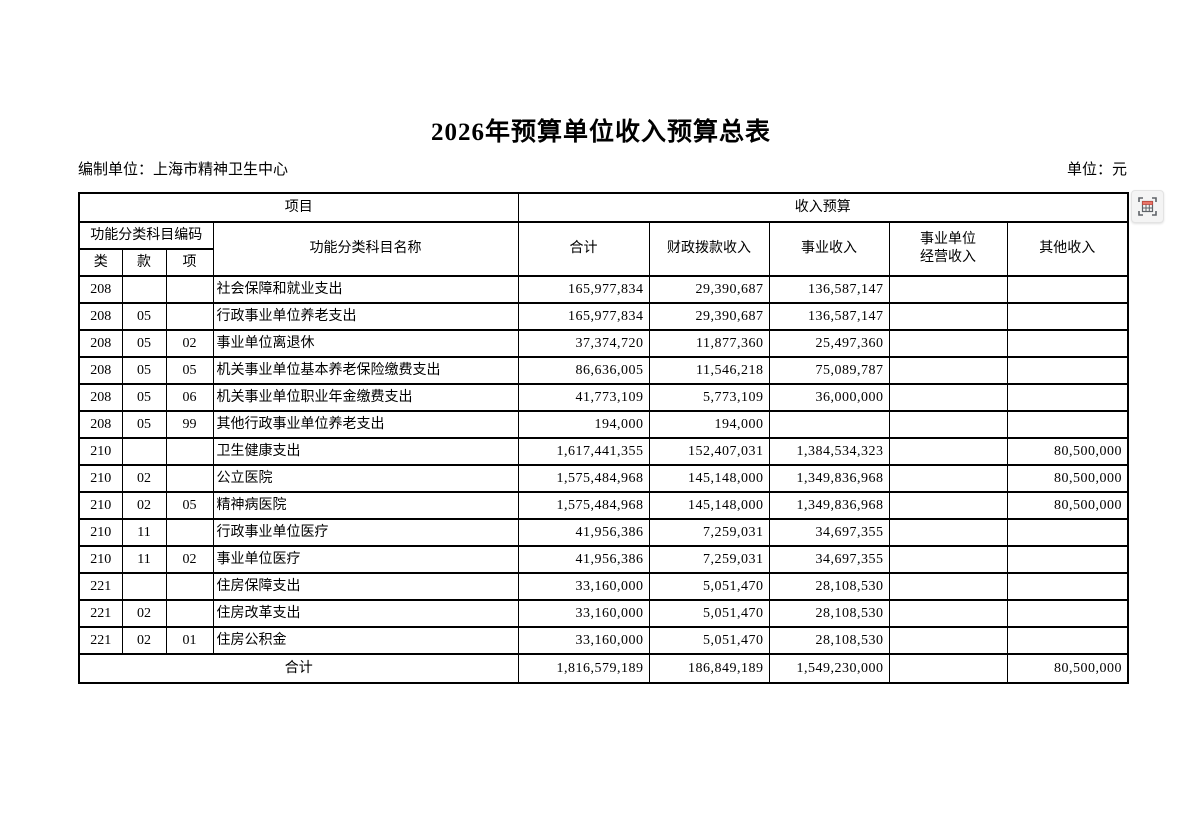 This screenshot has width=1202, height=828. I want to click on cell-subject-name: 行政事业单位养老支出, so click(365, 316).